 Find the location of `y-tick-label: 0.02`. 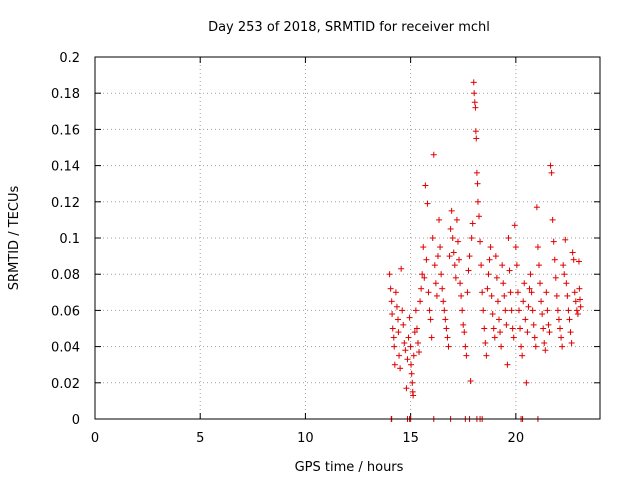

y-tick-label: 0.02 is located at coordinates (65, 384).